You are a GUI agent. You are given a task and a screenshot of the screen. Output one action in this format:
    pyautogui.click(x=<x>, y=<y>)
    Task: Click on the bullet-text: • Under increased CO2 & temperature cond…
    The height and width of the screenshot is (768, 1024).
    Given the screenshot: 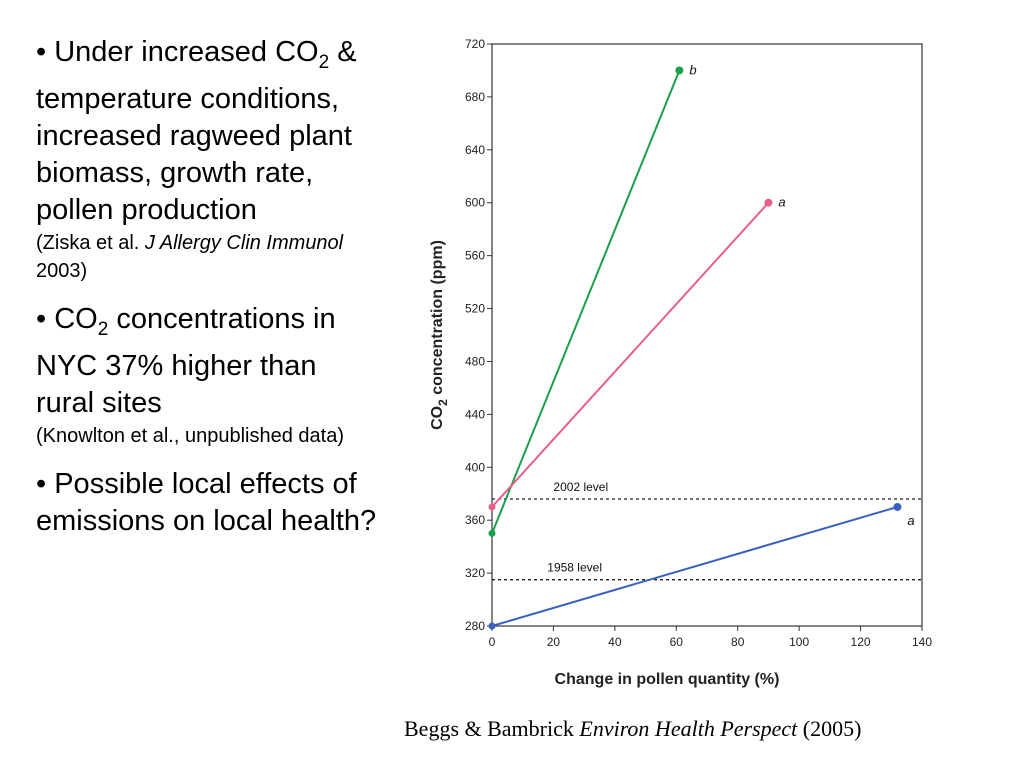 What is the action you would take?
    pyautogui.click(x=208, y=131)
    